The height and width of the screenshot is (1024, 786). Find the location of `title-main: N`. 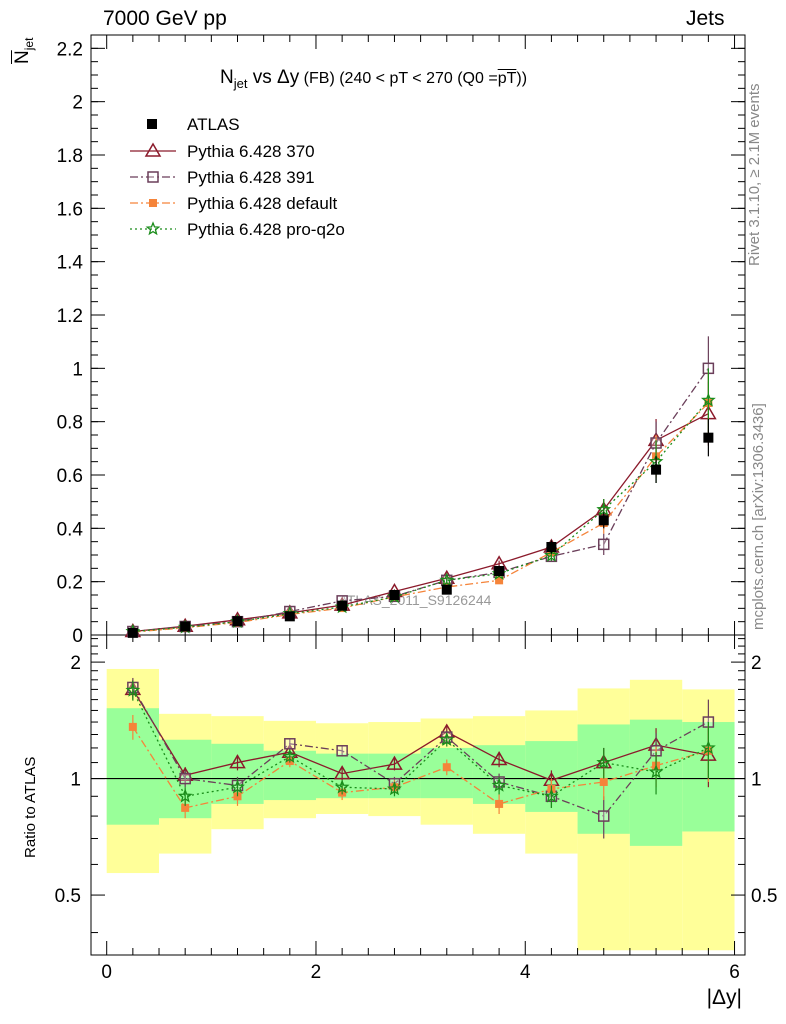

title-main: N is located at coordinates (227, 77).